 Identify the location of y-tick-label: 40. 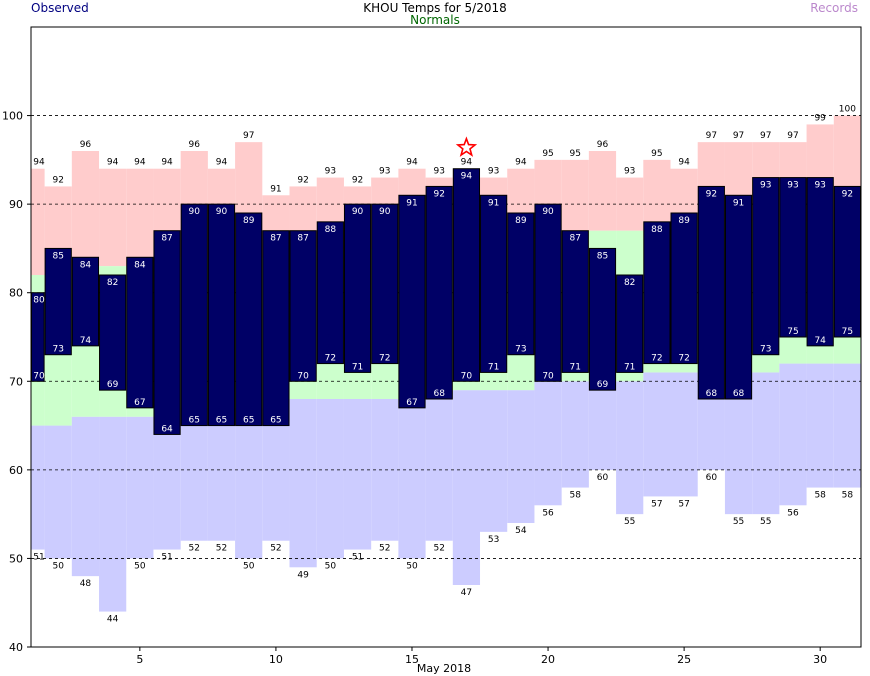
(16, 647).